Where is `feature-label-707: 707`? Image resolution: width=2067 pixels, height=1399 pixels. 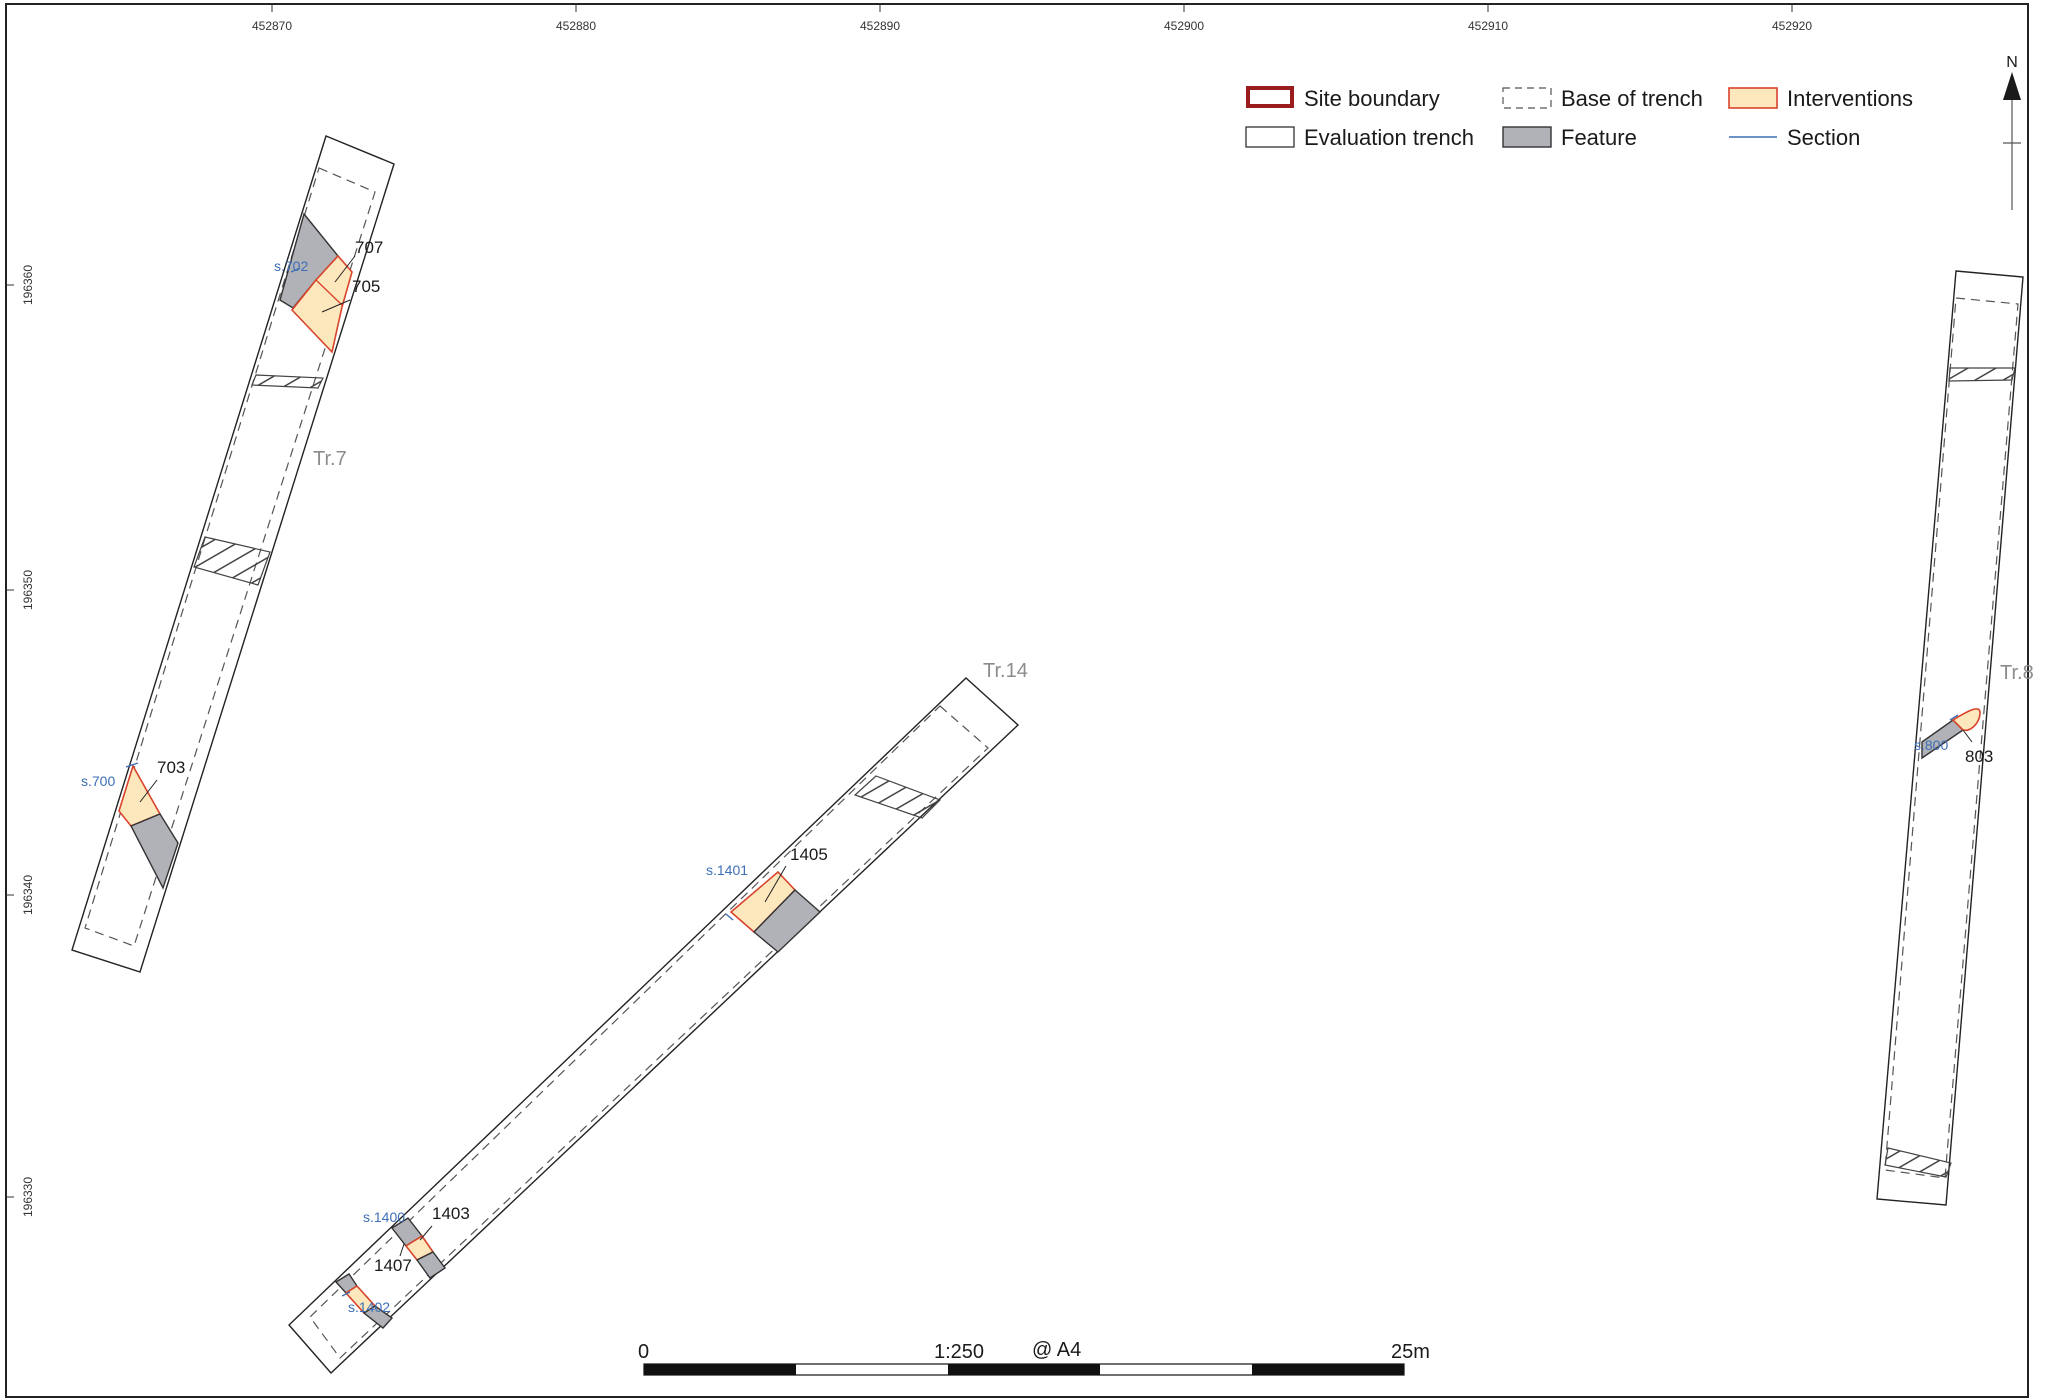 feature-label-707: 707 is located at coordinates (369, 247).